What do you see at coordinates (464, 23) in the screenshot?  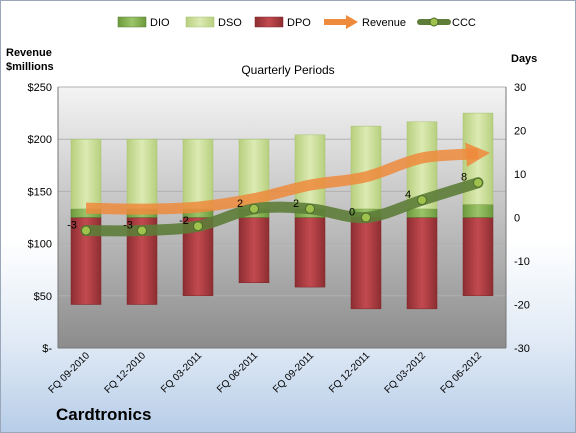 I see `legend-label-ccc: CCC` at bounding box center [464, 23].